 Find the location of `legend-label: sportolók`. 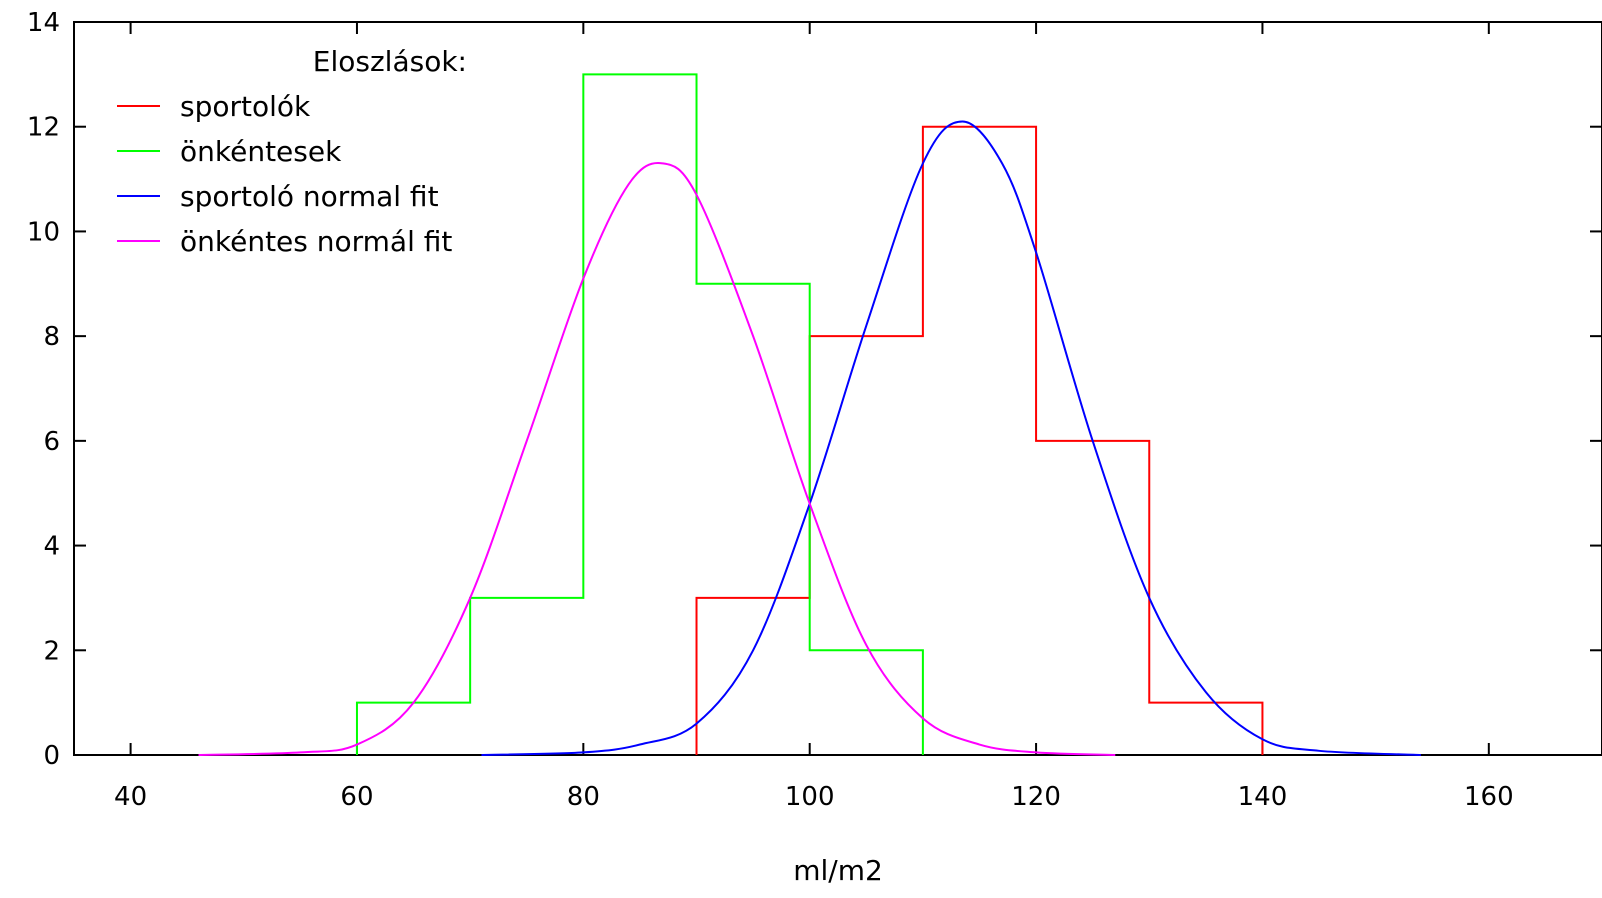

legend-label: sportolók is located at coordinates (245, 106).